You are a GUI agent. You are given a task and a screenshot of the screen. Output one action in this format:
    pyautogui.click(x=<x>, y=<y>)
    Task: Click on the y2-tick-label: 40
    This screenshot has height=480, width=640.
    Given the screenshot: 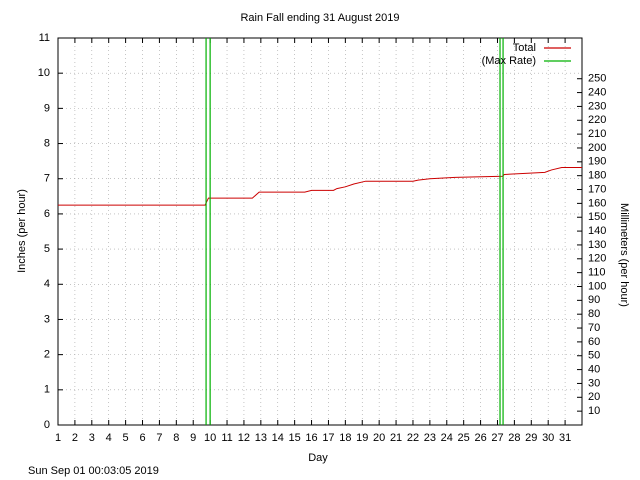 What is the action you would take?
    pyautogui.click(x=594, y=370)
    